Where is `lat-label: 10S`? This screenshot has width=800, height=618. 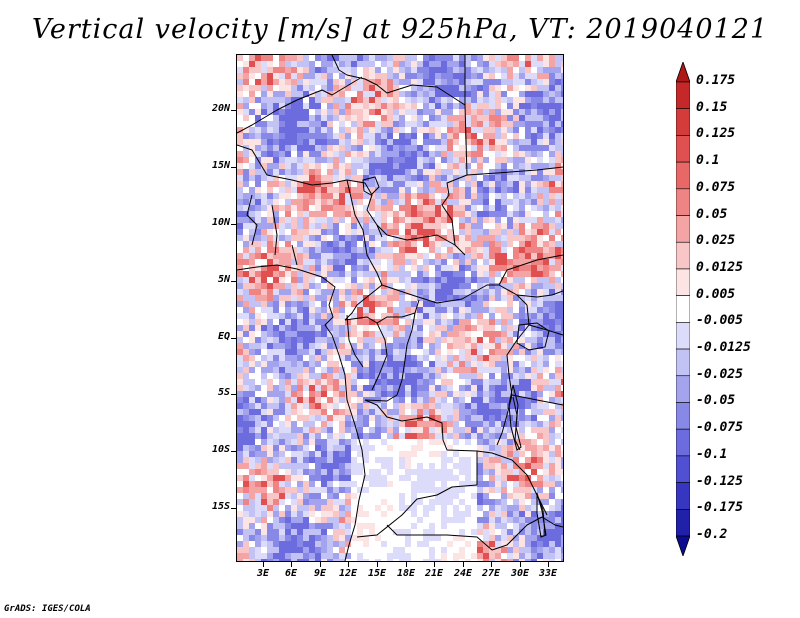
lat-label: 10S is located at coordinates (220, 449).